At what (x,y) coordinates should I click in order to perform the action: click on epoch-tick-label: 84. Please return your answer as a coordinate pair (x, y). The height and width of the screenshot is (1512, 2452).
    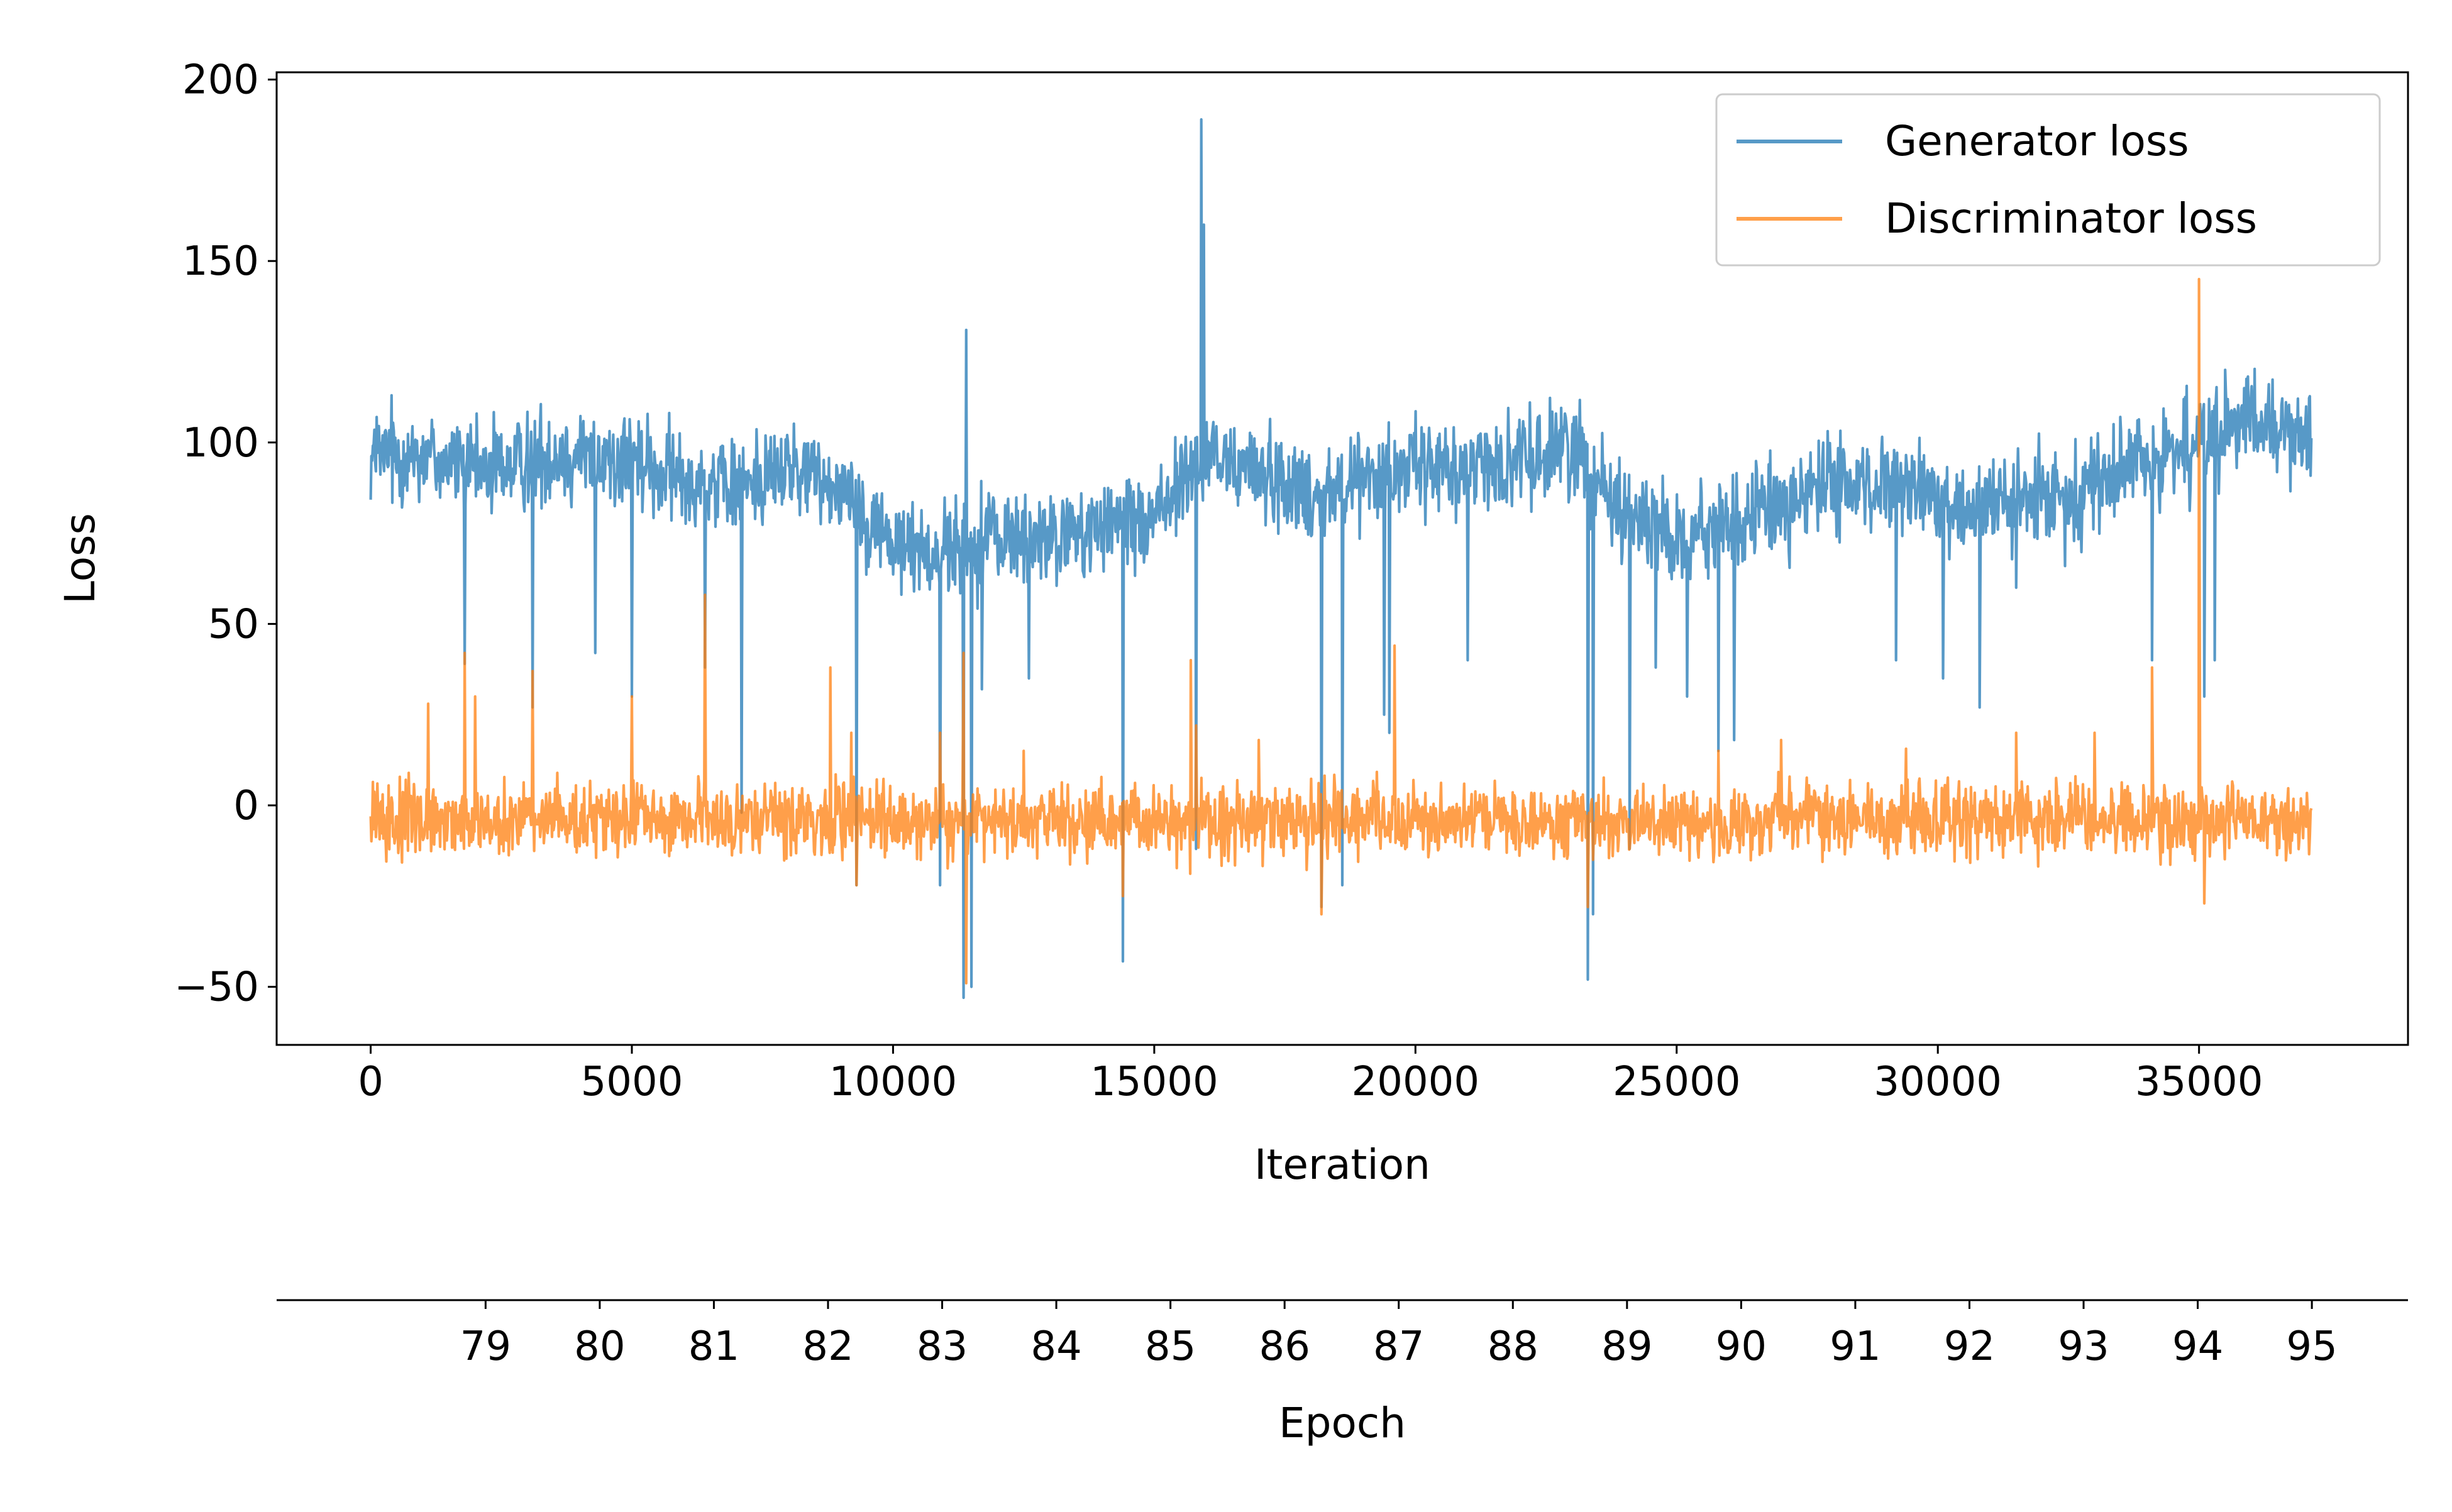
    Looking at the image, I should click on (1055, 1346).